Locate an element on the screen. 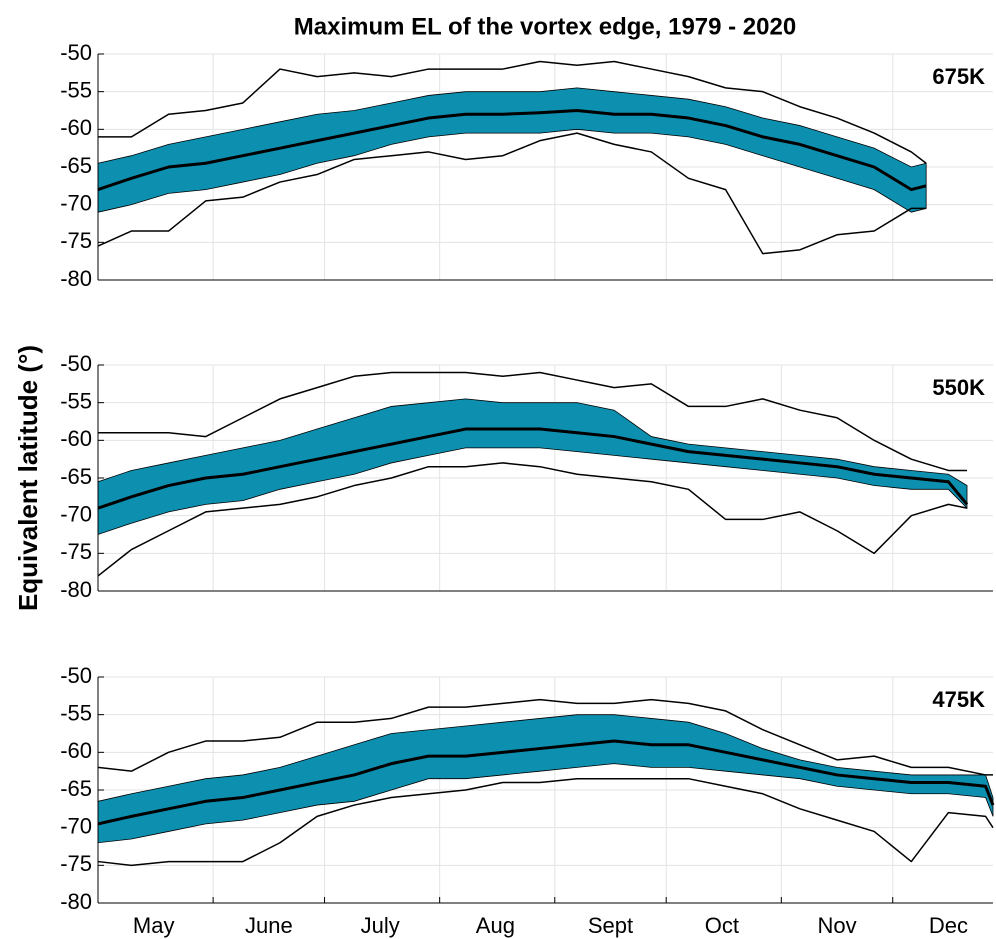 The width and height of the screenshot is (996, 939). x-tick-label: Nov is located at coordinates (836, 925).